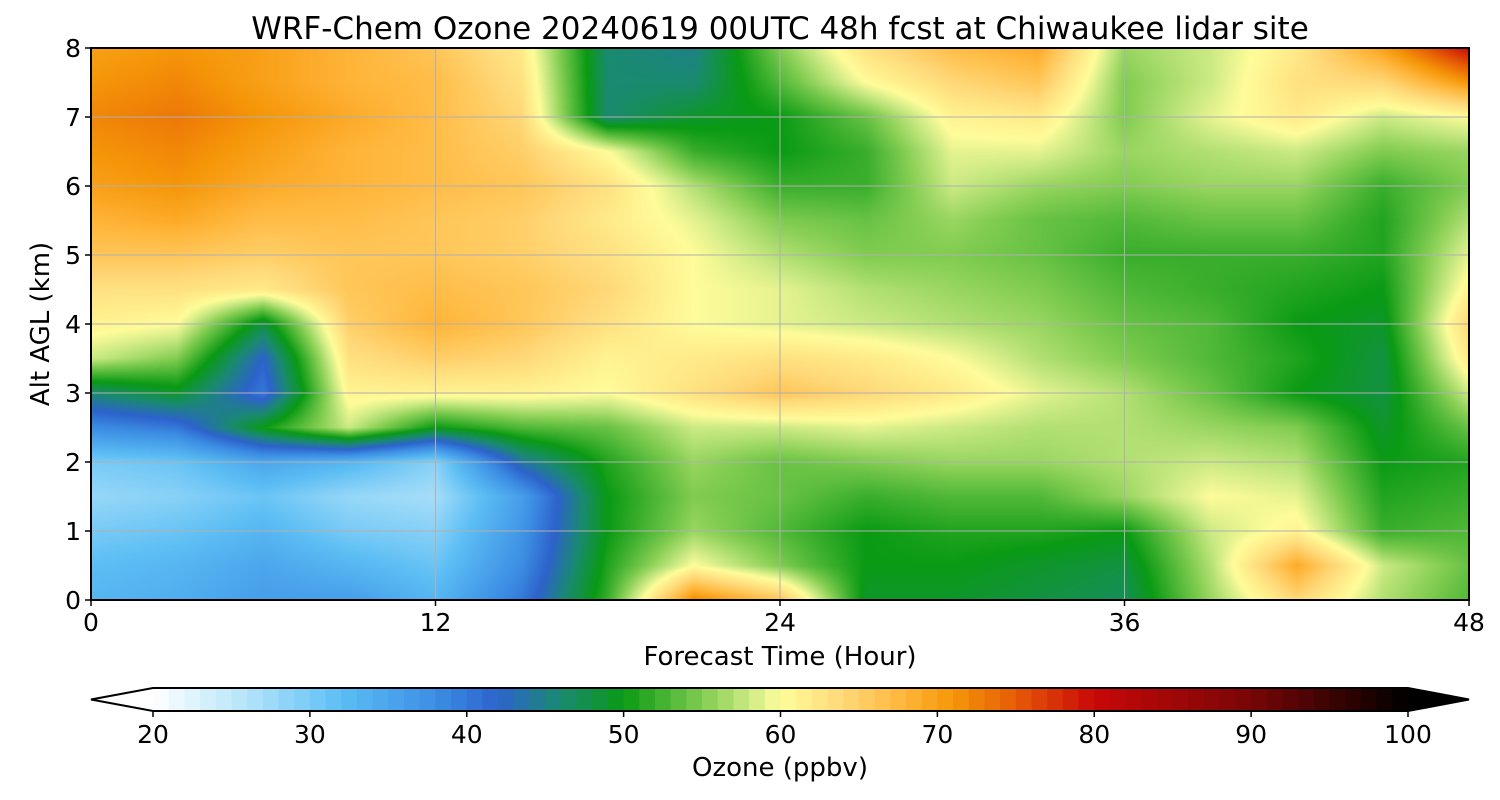  I want to click on colorbar-ticks: 20 30 40 50 60 70 80 90 100, so click(784, 730).